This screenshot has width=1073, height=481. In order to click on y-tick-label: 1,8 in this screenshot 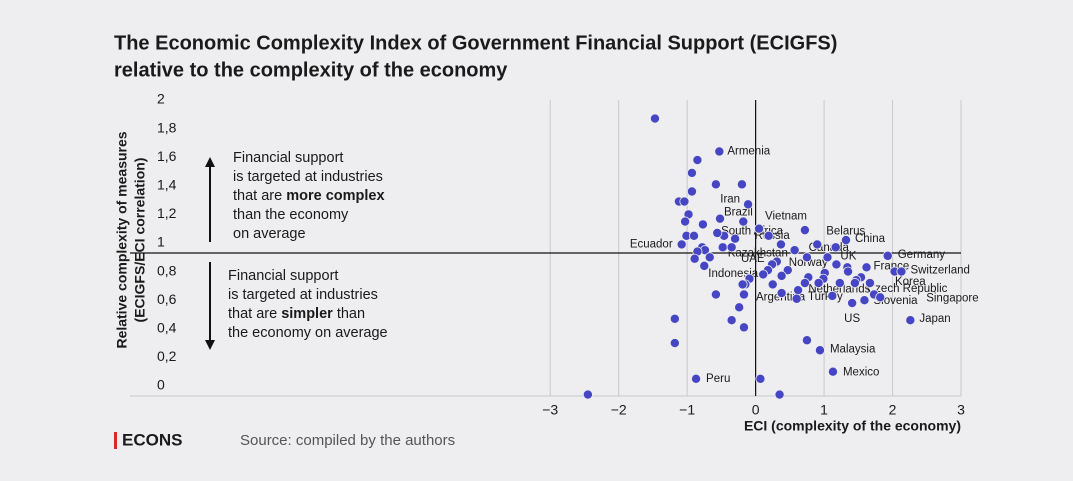, I will do `click(167, 127)`.